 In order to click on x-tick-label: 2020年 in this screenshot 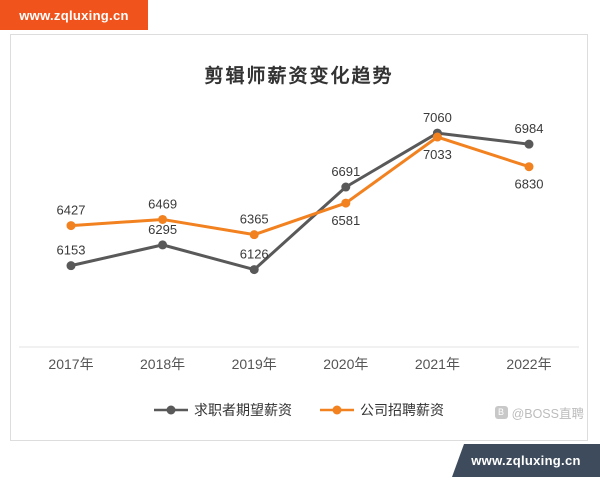, I will do `click(345, 364)`.